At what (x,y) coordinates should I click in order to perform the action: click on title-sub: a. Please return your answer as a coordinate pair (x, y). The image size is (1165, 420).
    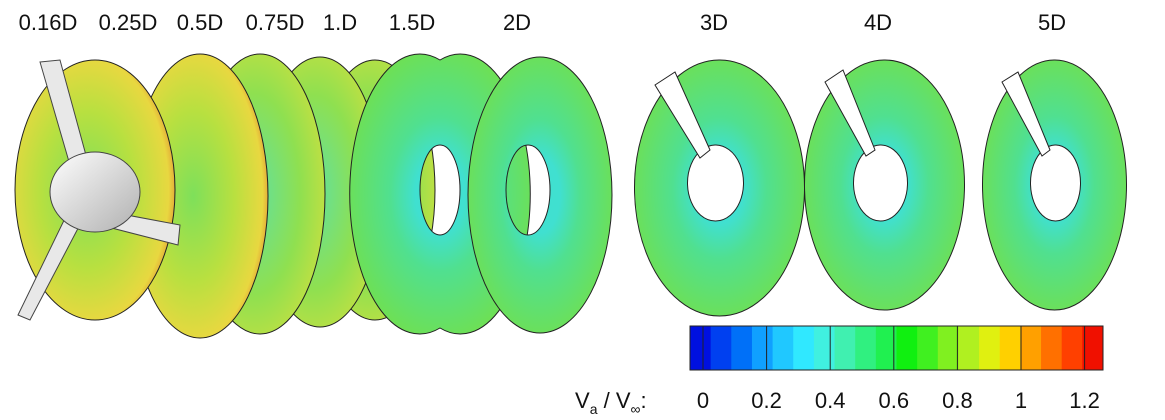
    Looking at the image, I should click on (594, 409).